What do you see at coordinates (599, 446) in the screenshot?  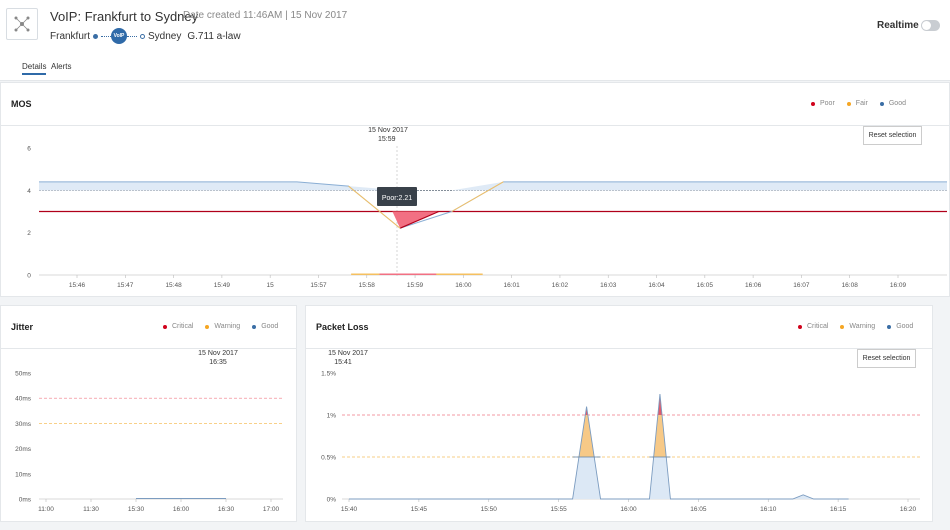 I see `pl-good-area` at bounding box center [599, 446].